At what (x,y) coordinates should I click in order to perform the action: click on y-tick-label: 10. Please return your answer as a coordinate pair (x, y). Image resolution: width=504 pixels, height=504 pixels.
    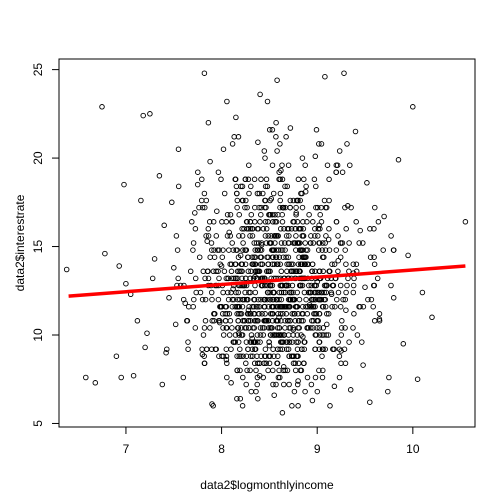
    Looking at the image, I should click on (38, 335).